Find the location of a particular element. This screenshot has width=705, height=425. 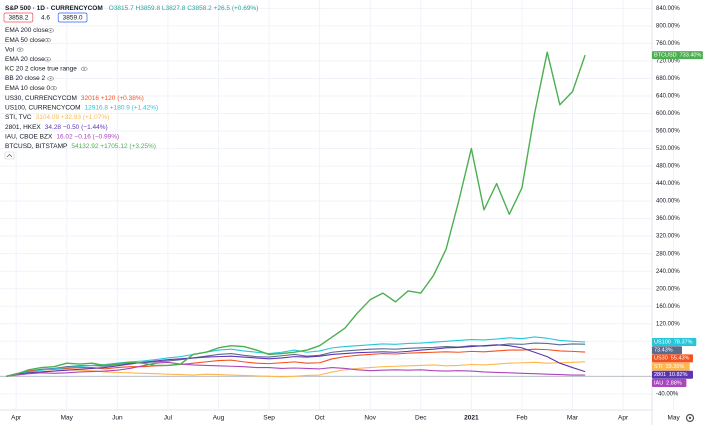

legend-entry: IAU, CBOE BZX 16.02 −0.16 (−0.99%) is located at coordinates (62, 136).